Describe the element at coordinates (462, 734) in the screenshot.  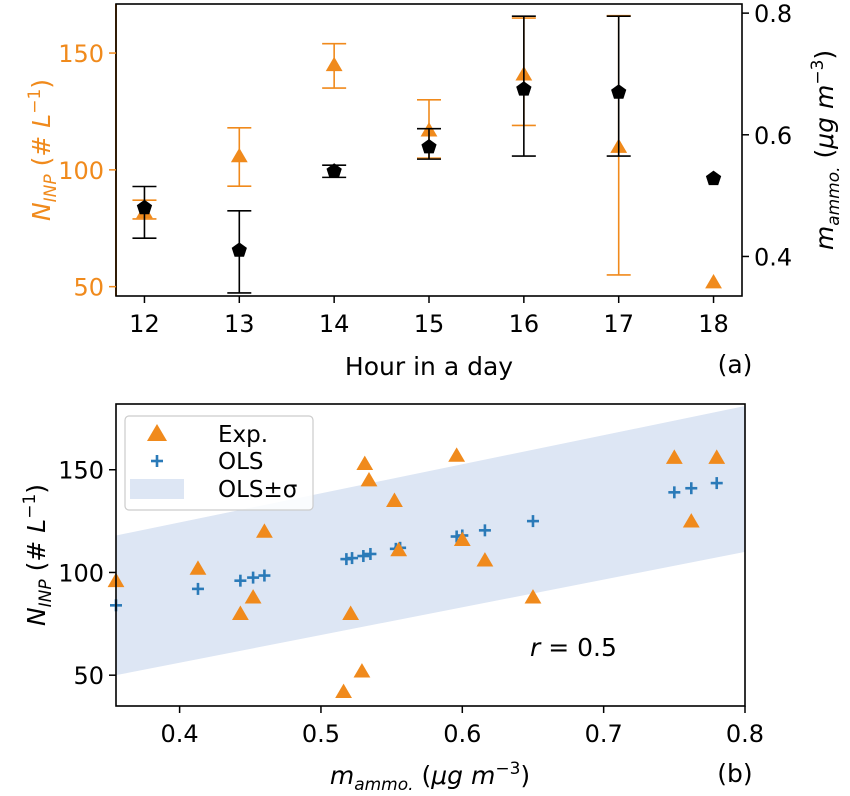
I see `x-tick-label: 0.6` at that location.